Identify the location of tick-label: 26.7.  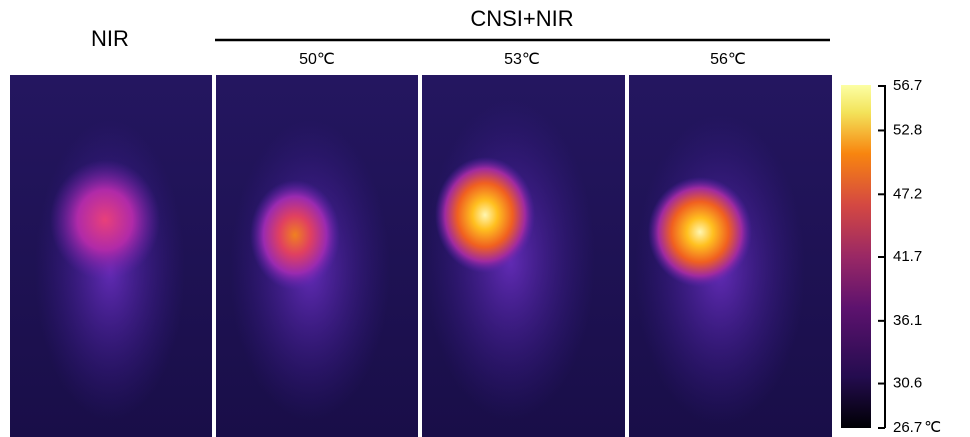
(907, 427).